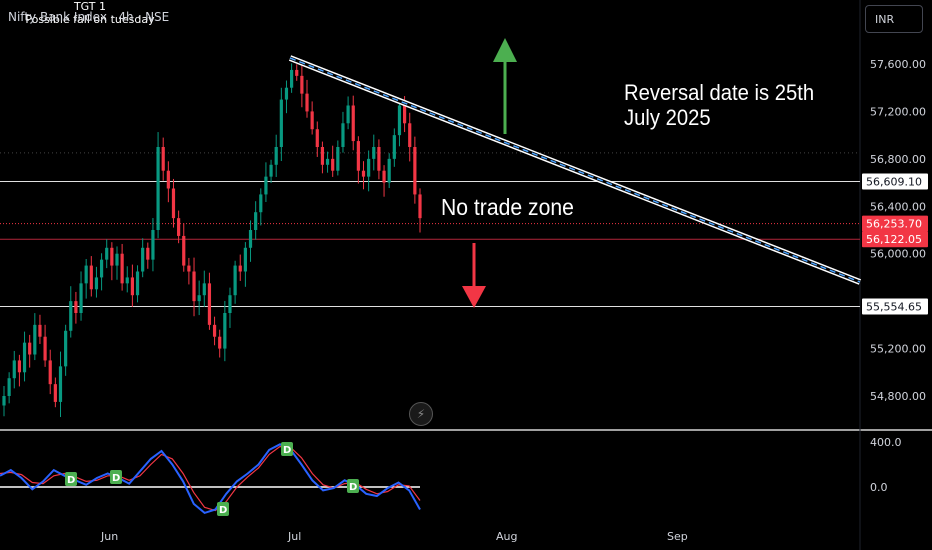  Describe the element at coordinates (898, 159) in the screenshot. I see `y-tick-label-4: 56,800.00` at that location.